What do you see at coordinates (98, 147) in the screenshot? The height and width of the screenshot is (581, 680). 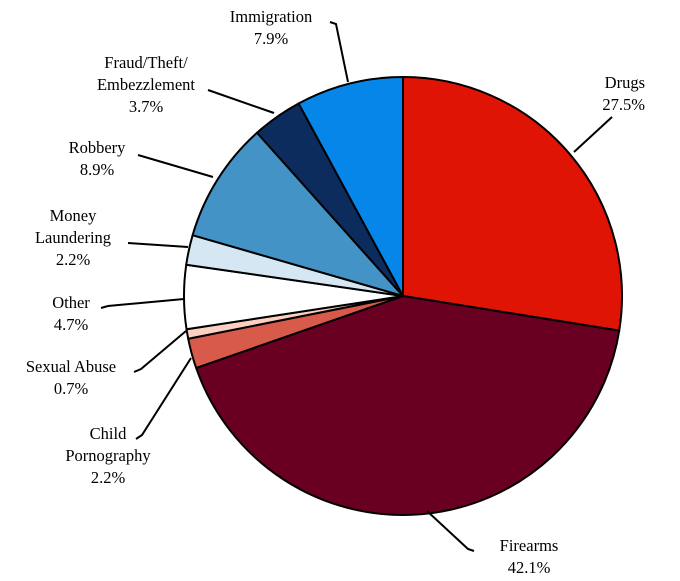 I see `label-name-robbery: Robbery` at bounding box center [98, 147].